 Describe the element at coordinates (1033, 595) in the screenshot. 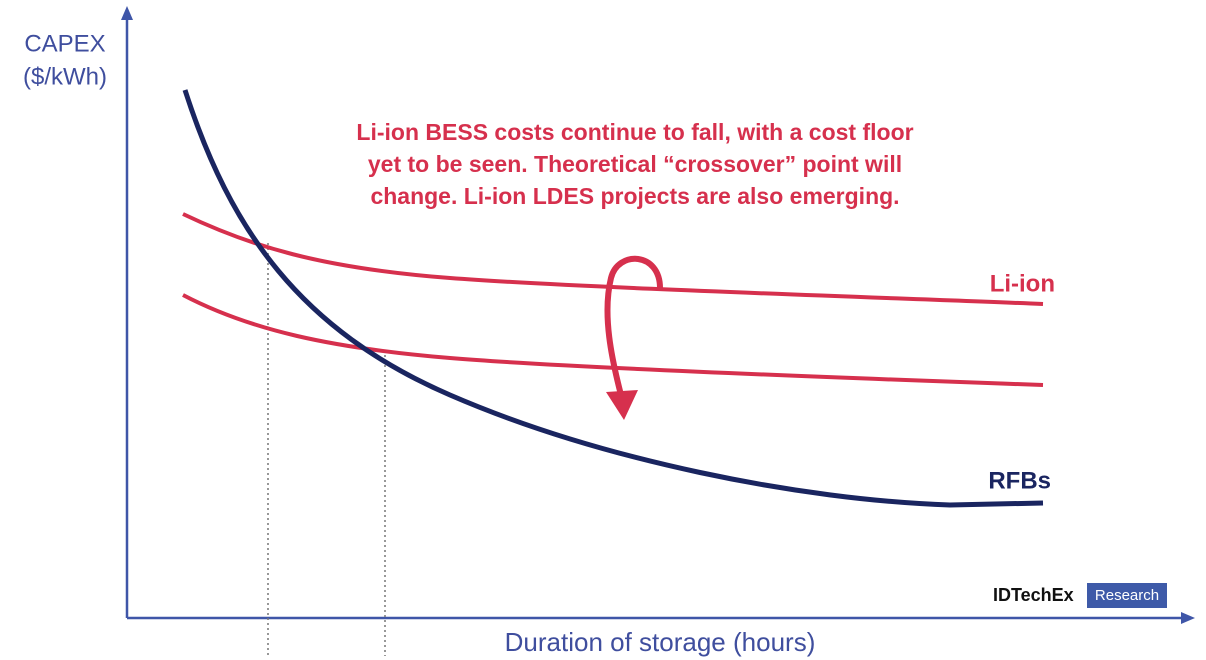

I see `logo-name: IDTechEx` at that location.